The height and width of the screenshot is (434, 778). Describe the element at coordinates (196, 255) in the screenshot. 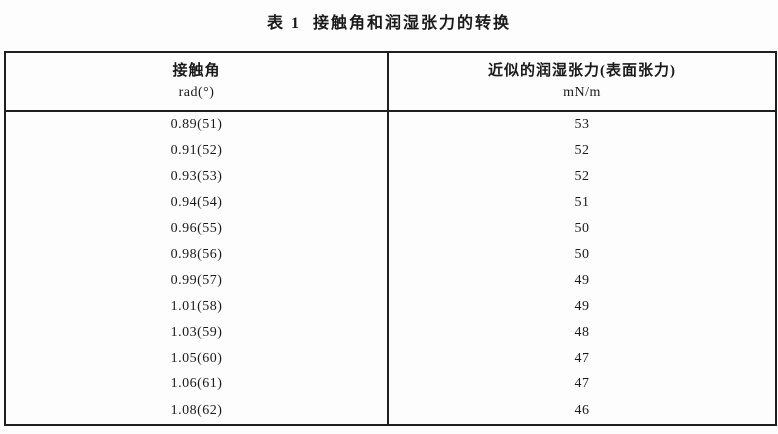

I see `cell-contact-angle: 0.98(56)` at that location.